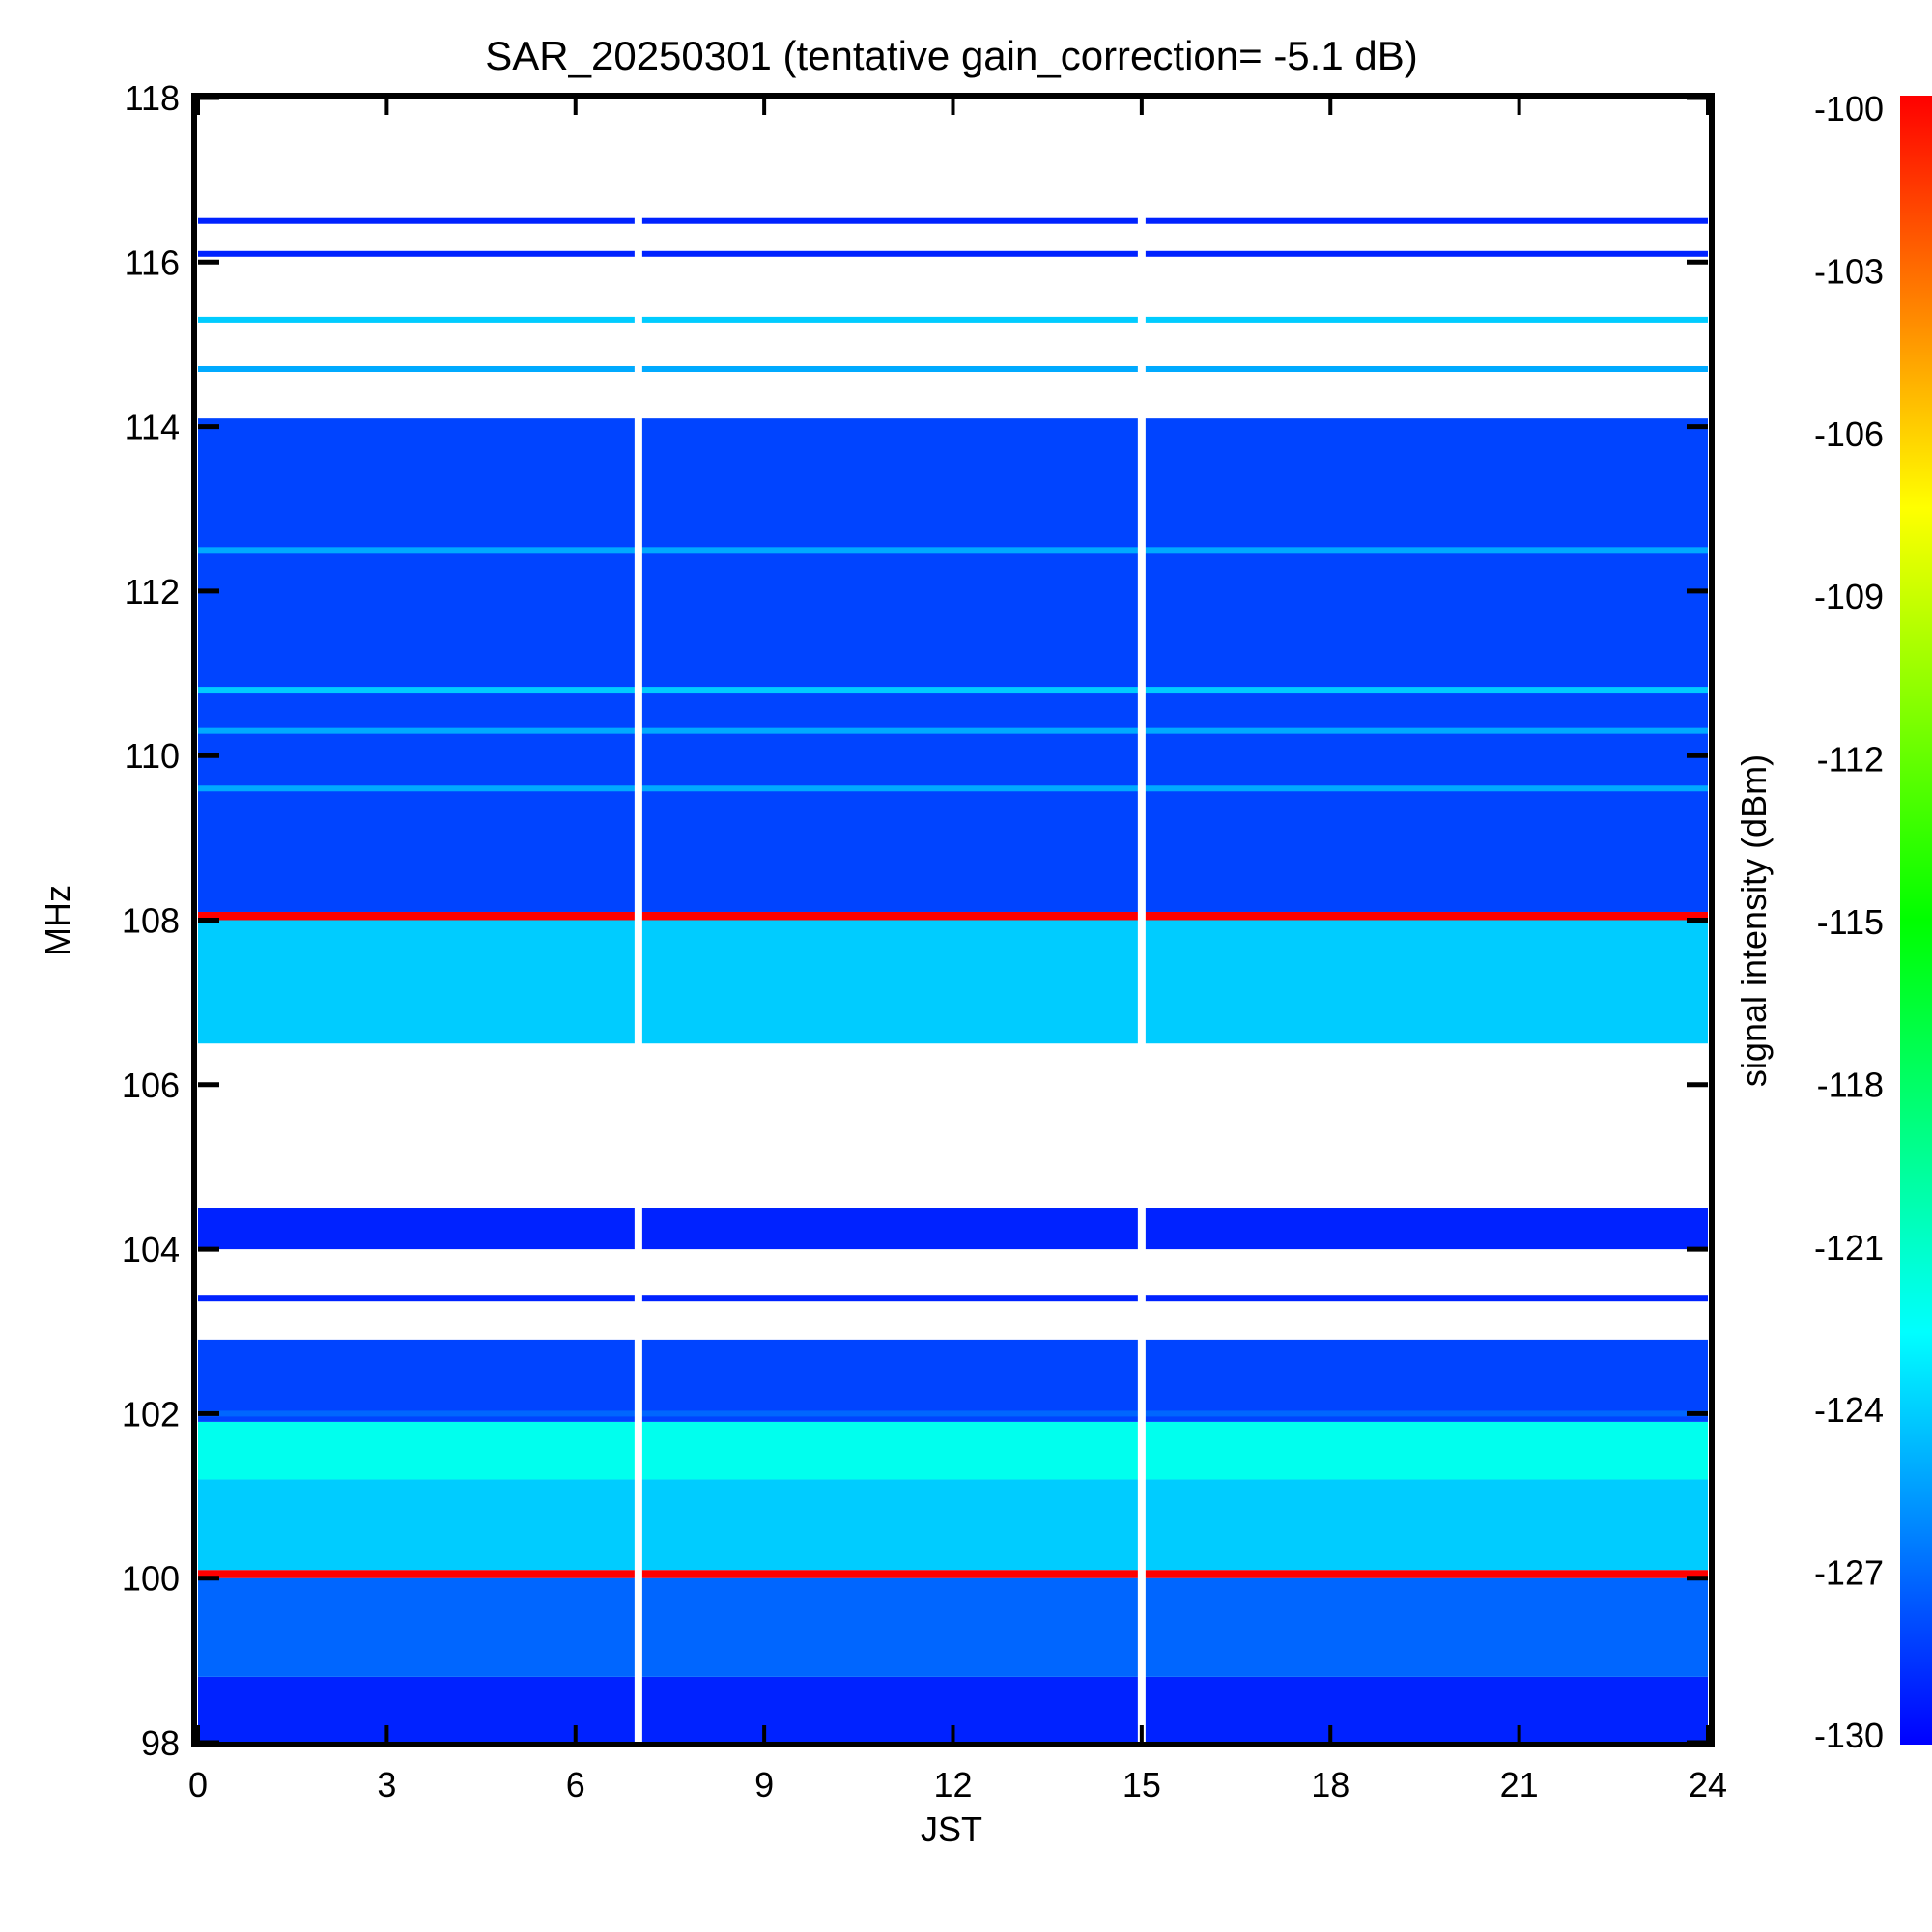  I want to click on y-tick-label: 104, so click(151, 1249).